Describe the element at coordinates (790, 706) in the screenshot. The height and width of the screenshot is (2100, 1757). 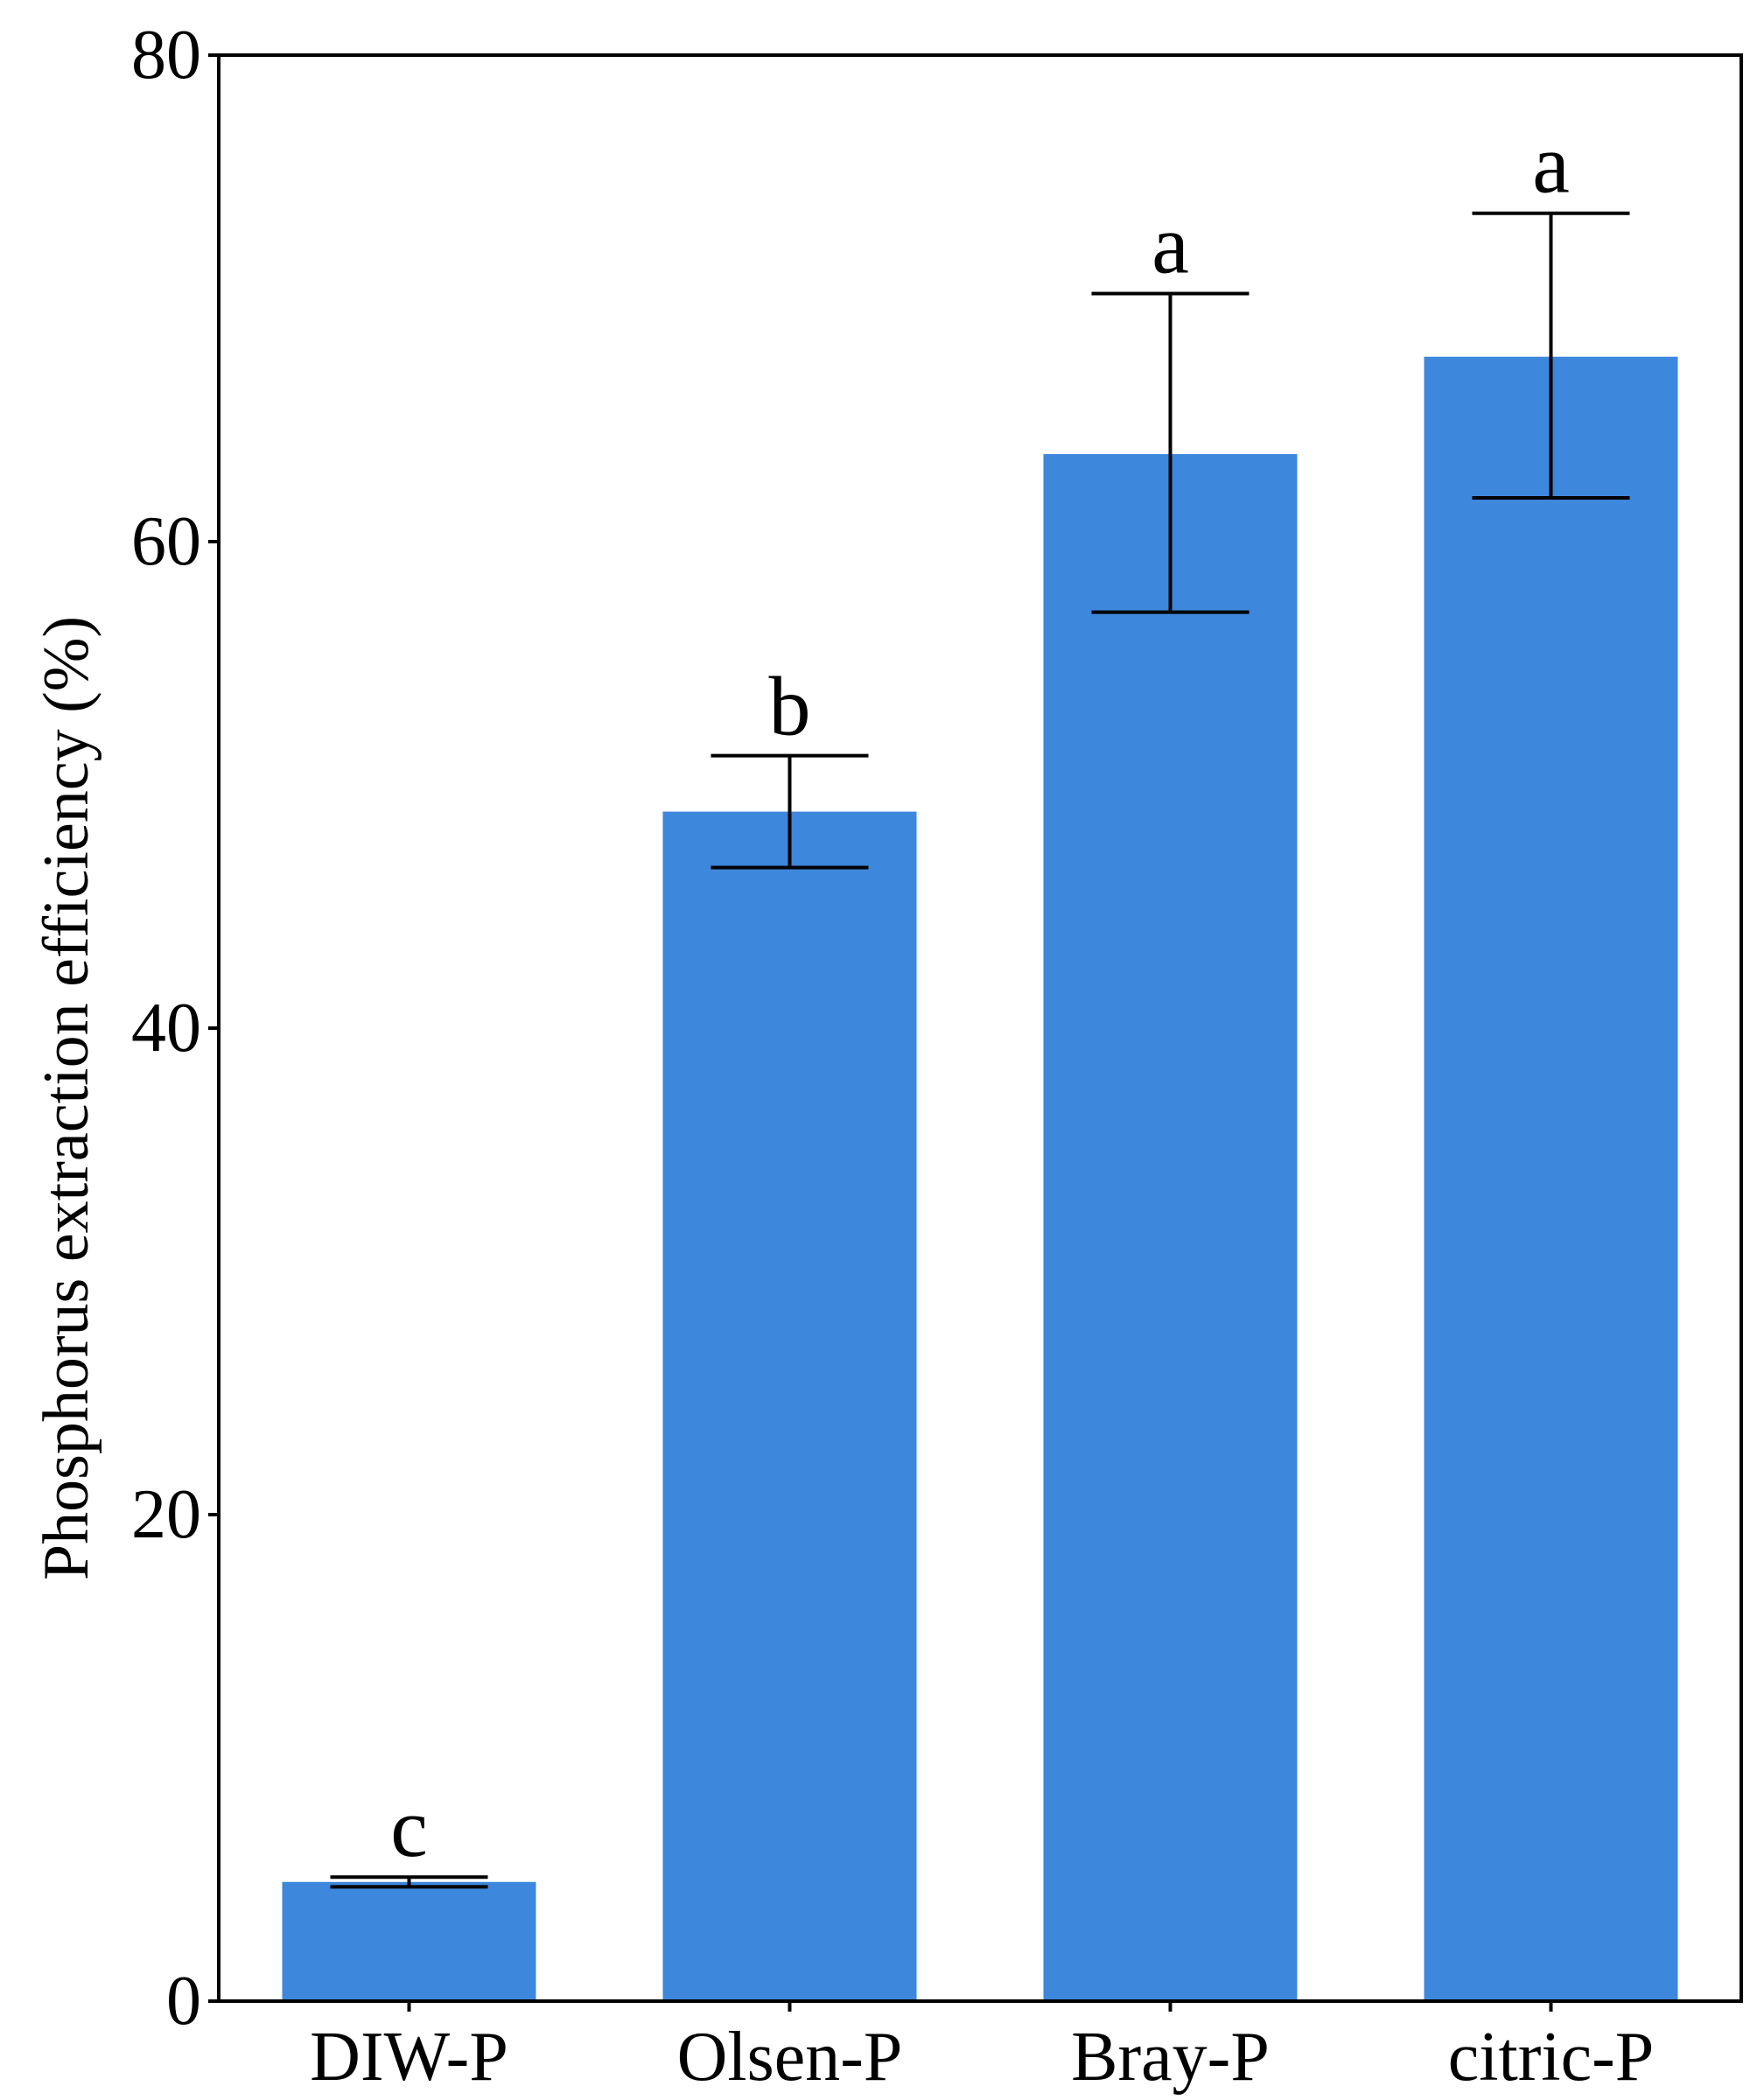
I see `significance-label: b` at that location.